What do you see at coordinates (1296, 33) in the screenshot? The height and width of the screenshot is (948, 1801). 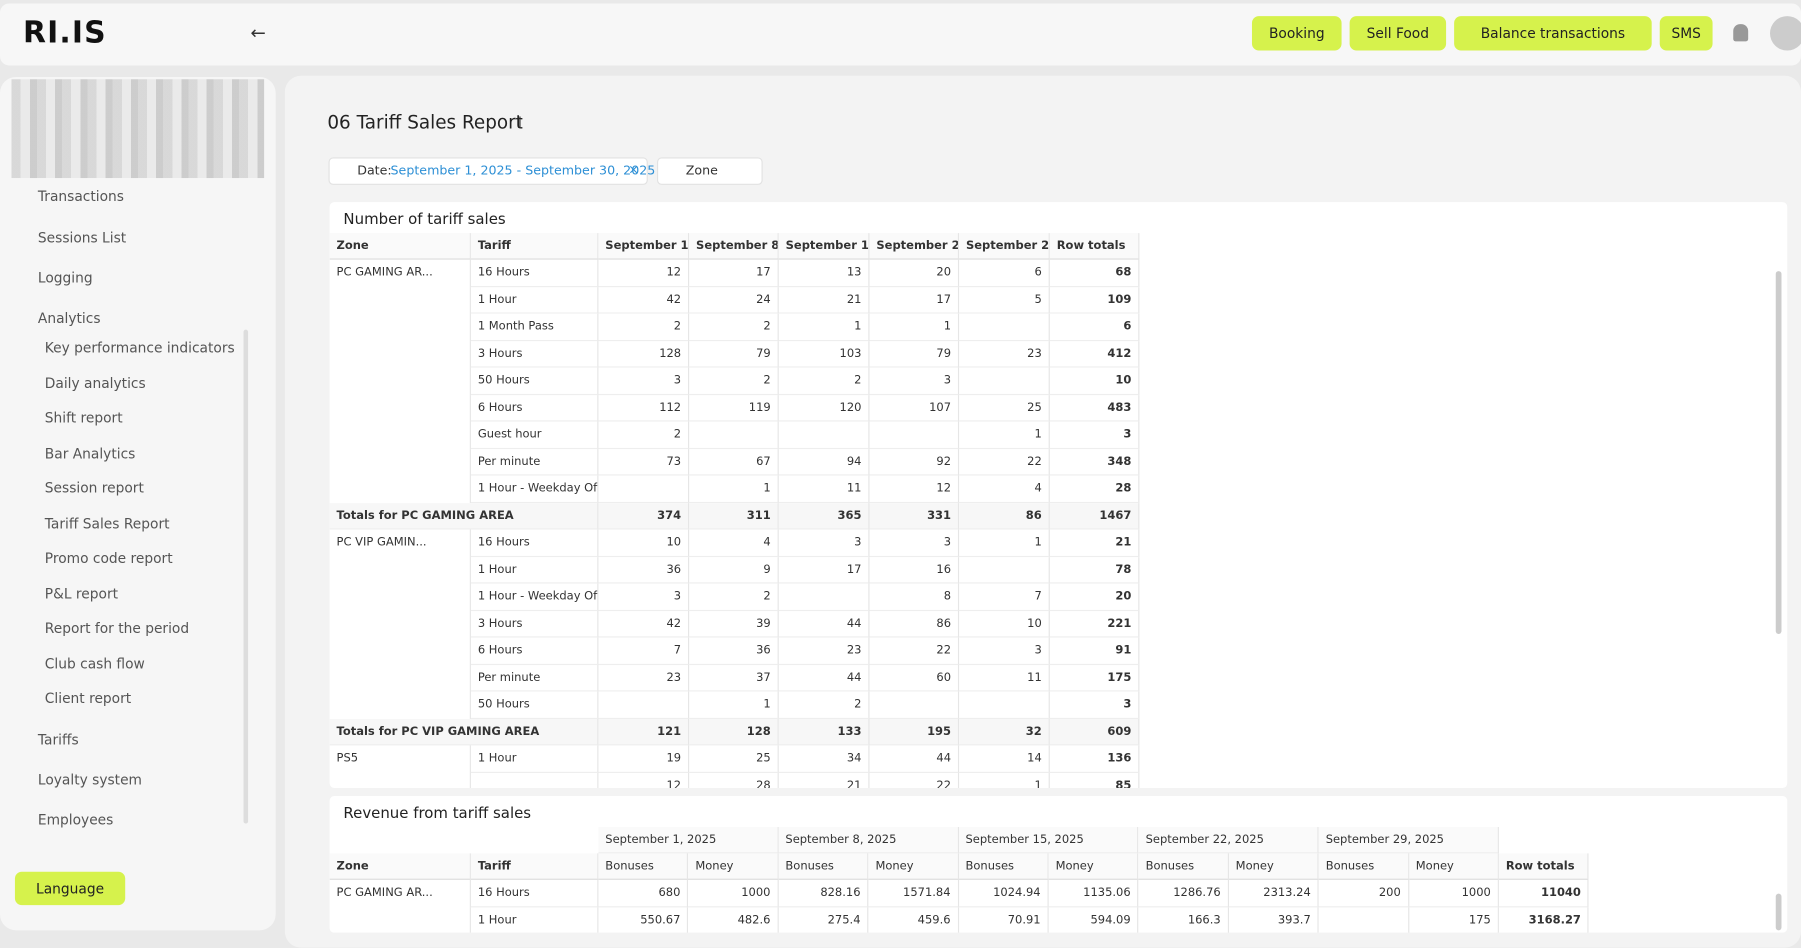 I see `header-button: Booking` at bounding box center [1296, 33].